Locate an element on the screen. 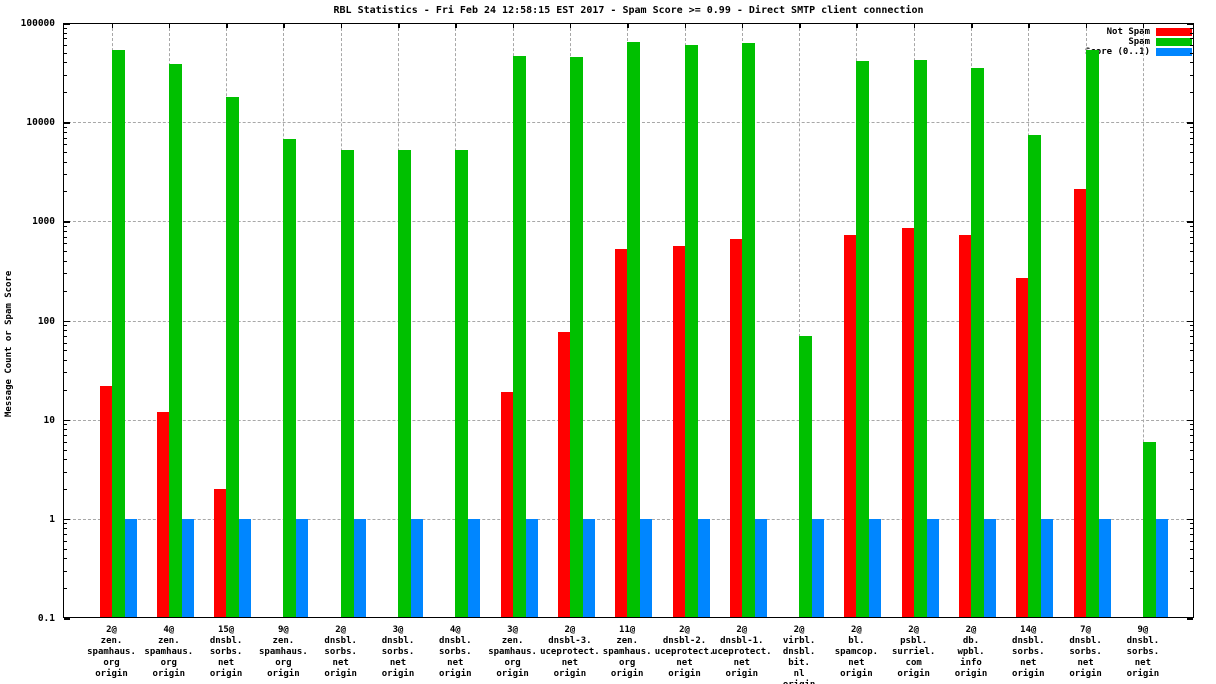 Image resolution: width=1216 pixels, height=684 pixels. x-tick-label: 15@ dnsbl. sorbs. net origin is located at coordinates (226, 652).